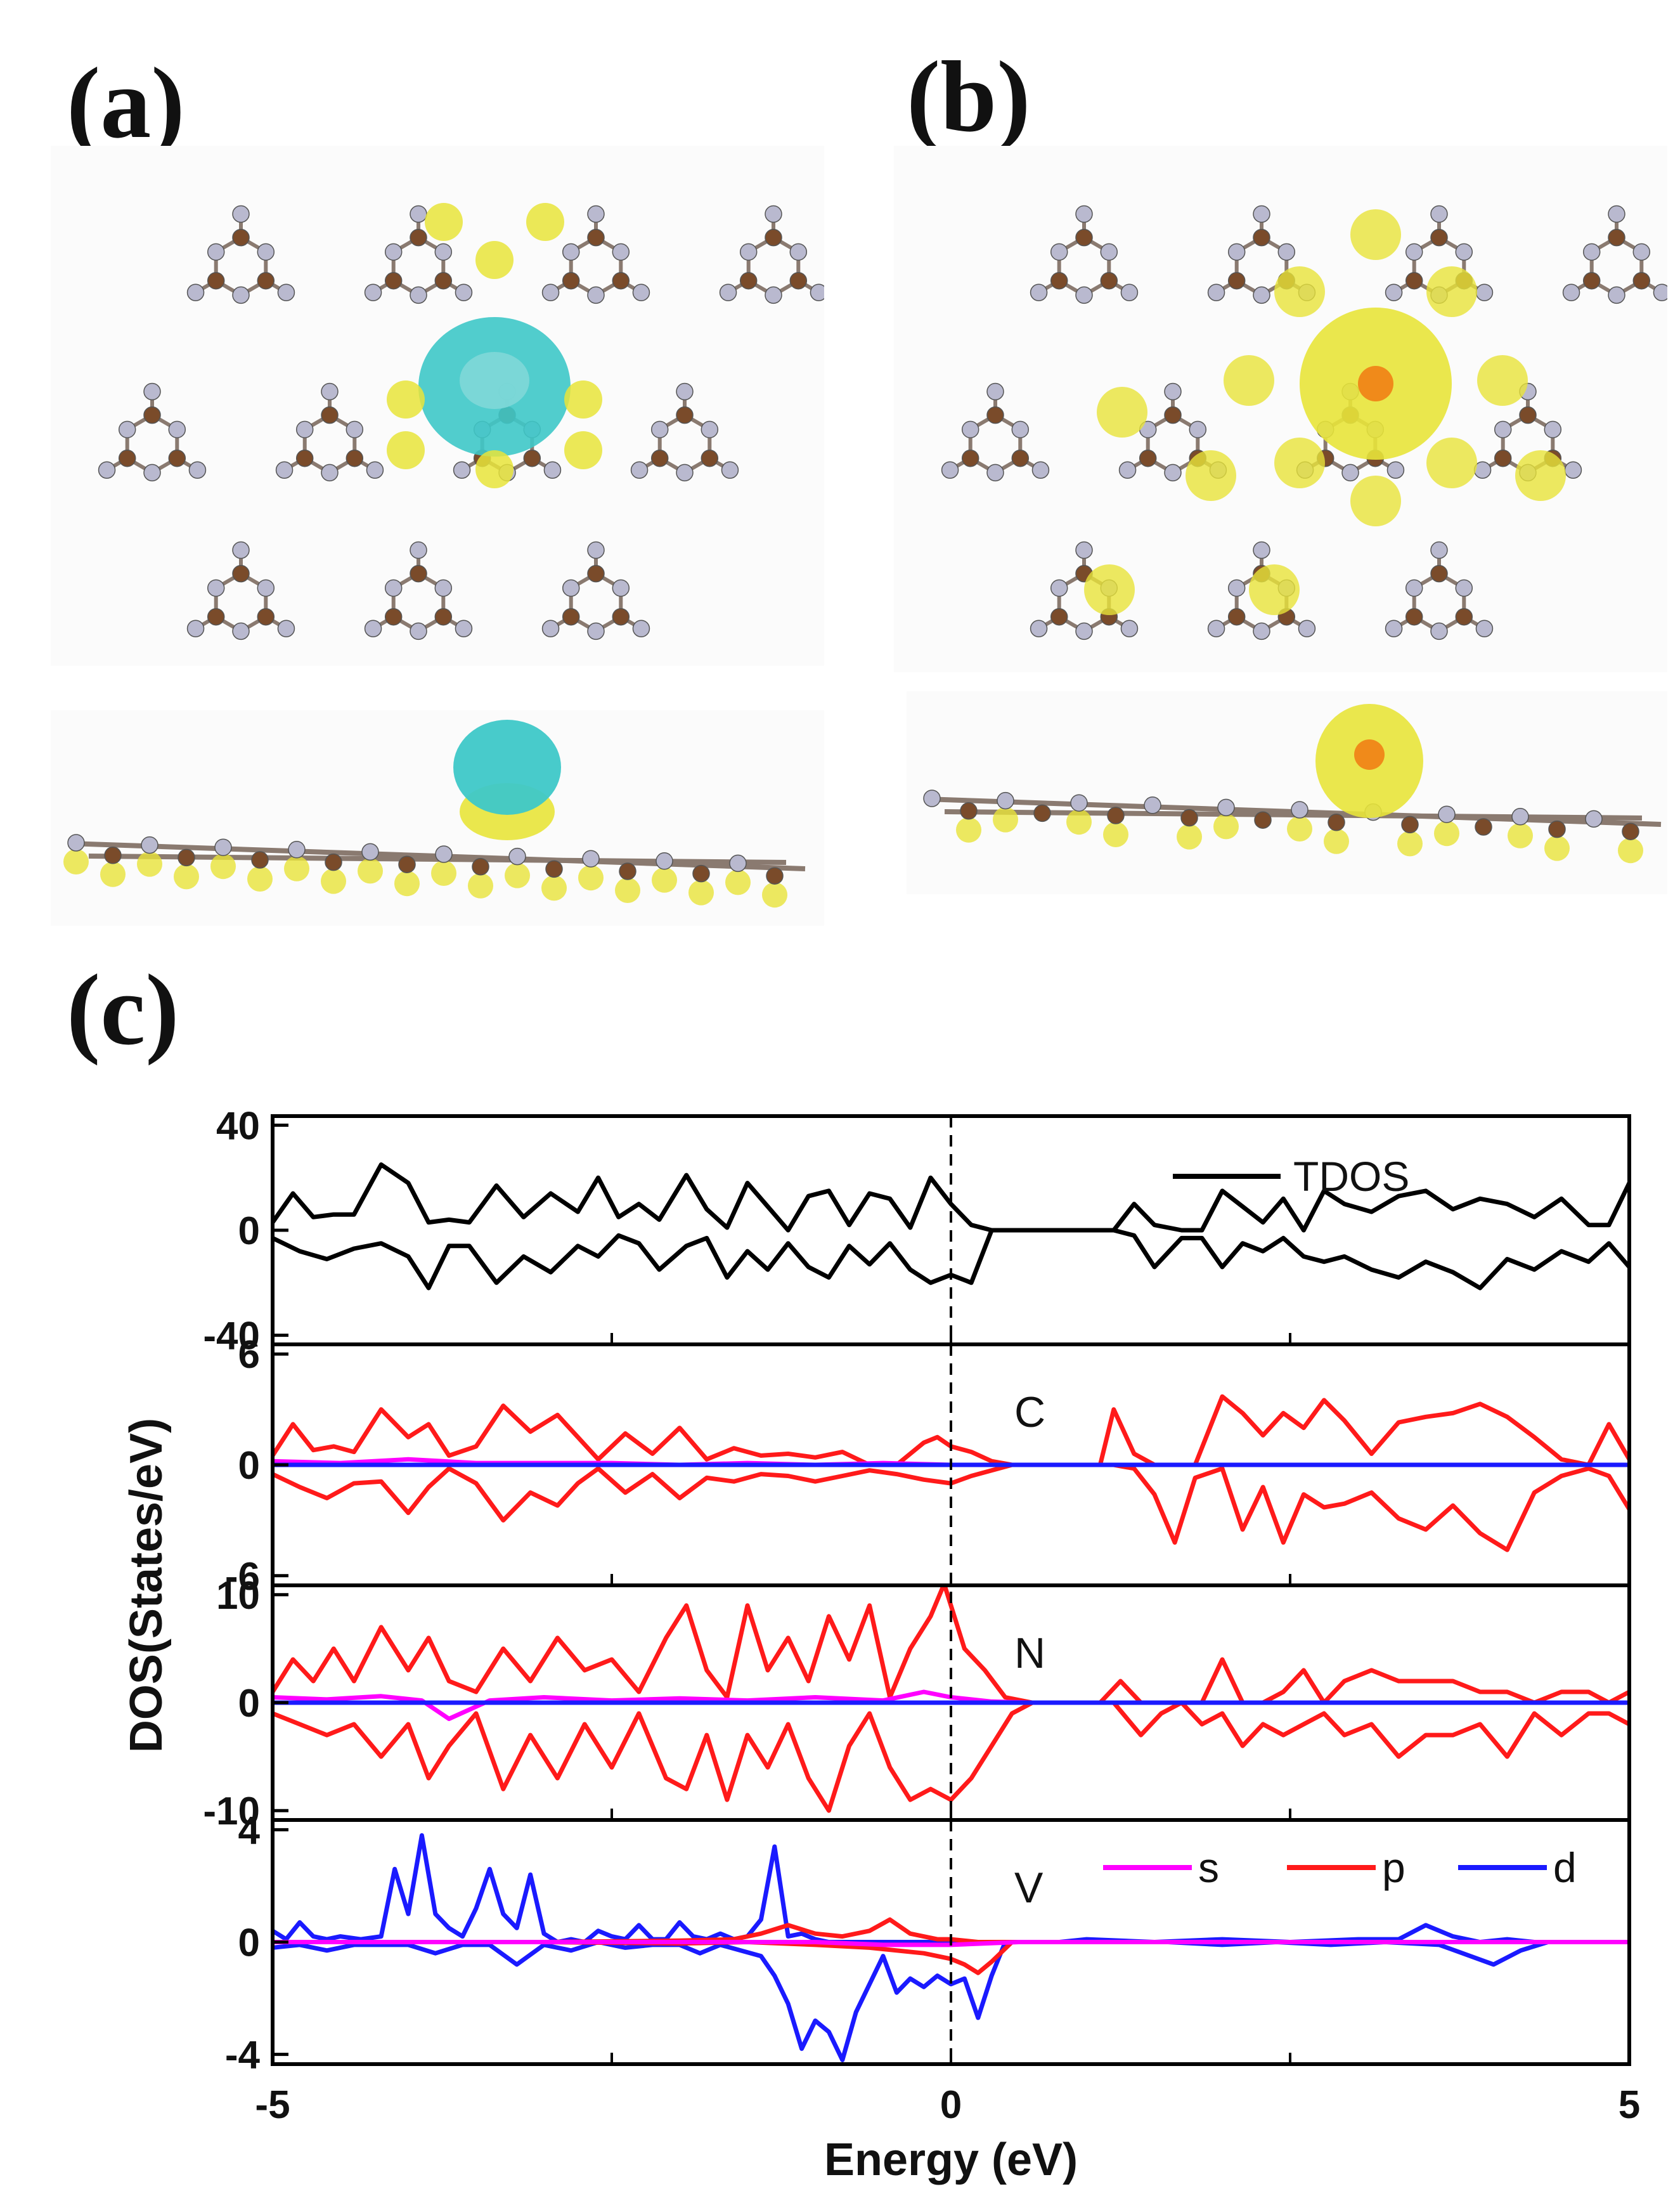 Image resolution: width=1680 pixels, height=2203 pixels. Describe the element at coordinates (437, 818) in the screenshot. I see `structure-a-side-view` at that location.